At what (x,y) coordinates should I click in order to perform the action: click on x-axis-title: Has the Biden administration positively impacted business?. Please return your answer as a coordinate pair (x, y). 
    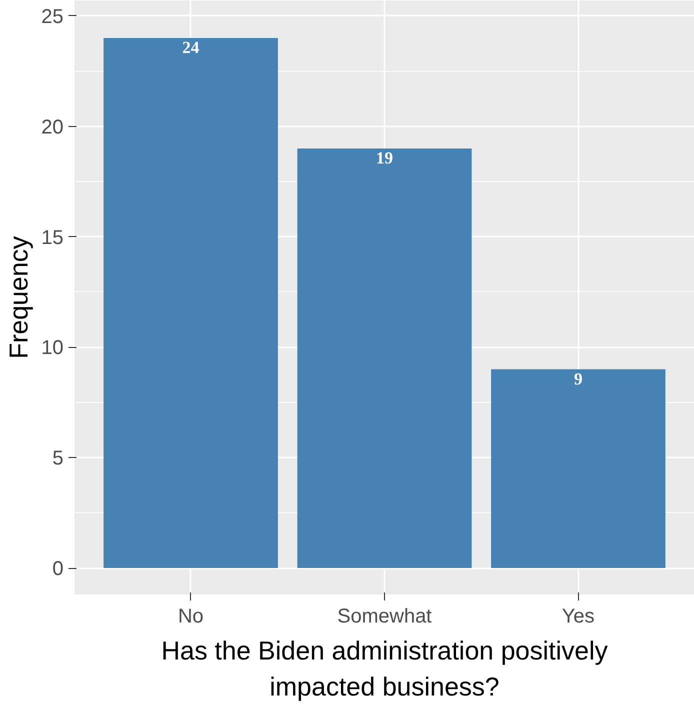
    Looking at the image, I should click on (384, 669).